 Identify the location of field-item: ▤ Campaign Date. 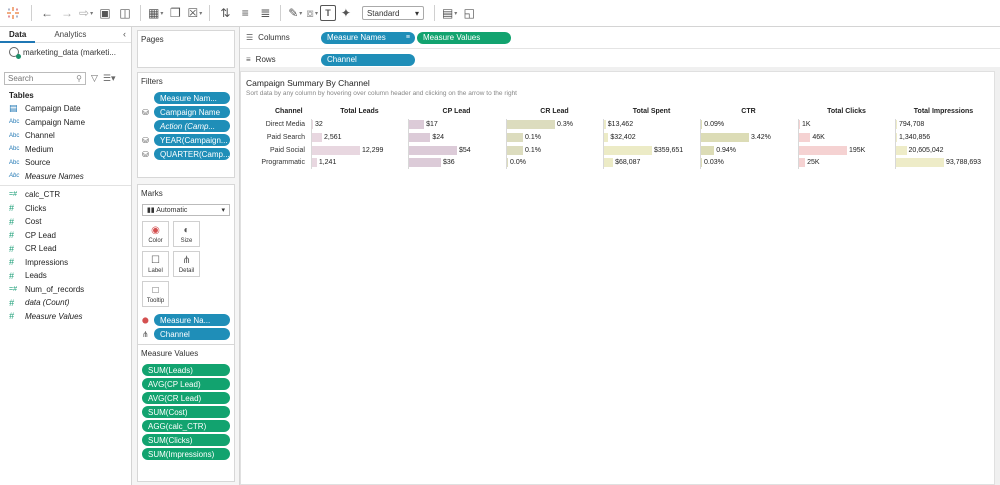
(65, 109).